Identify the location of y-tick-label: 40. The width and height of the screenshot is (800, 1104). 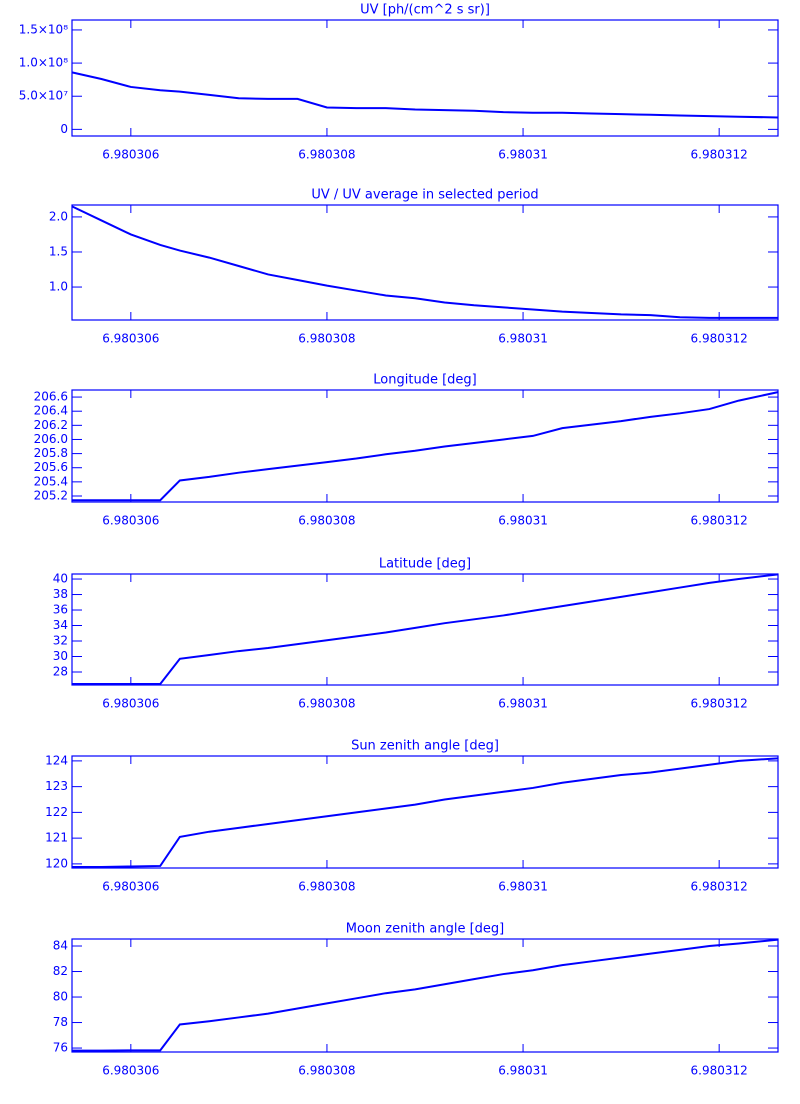
(60, 579).